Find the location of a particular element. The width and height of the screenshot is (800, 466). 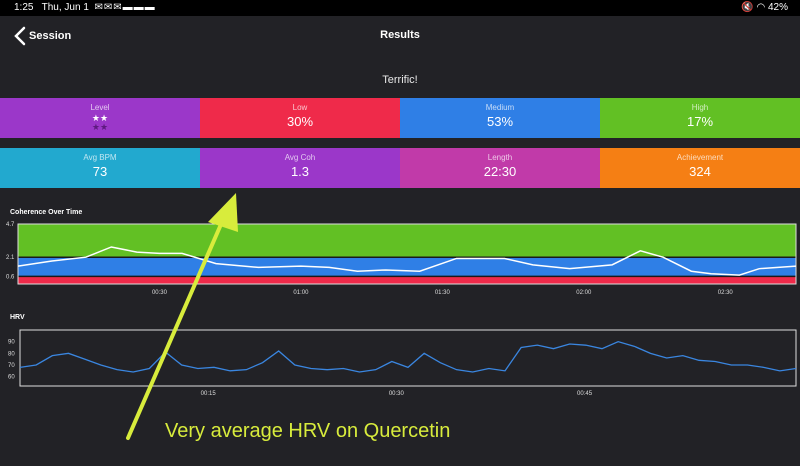

y-tick-label: 70 is located at coordinates (11, 366).